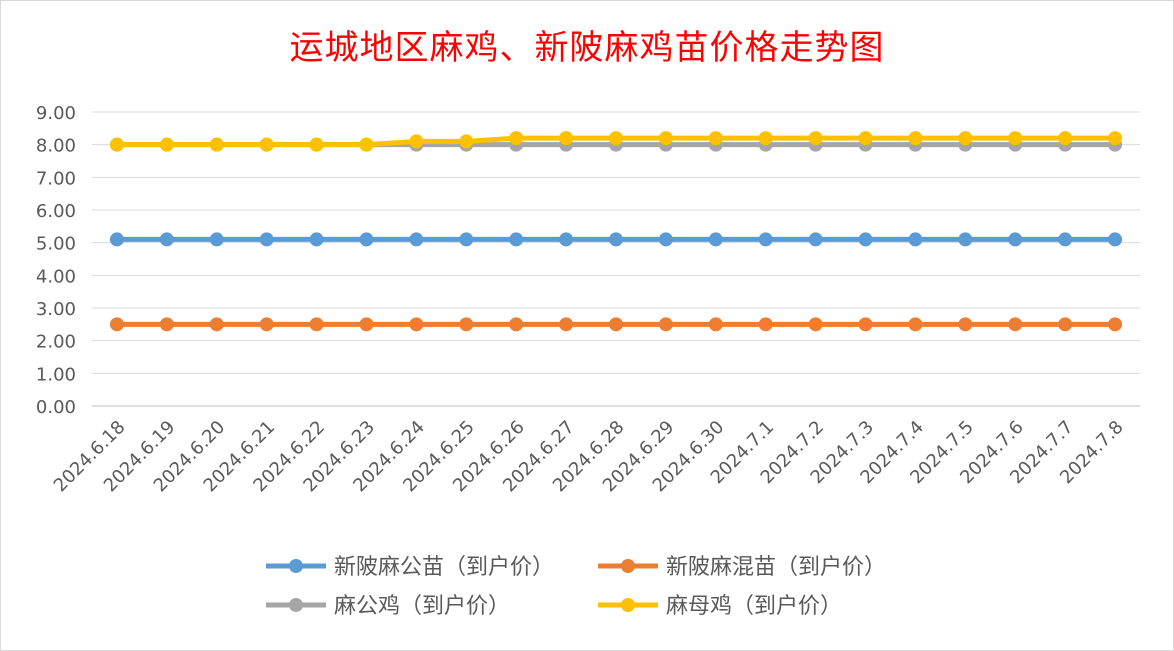  What do you see at coordinates (56, 211) in the screenshot?
I see `y-tick-label: 6.00` at bounding box center [56, 211].